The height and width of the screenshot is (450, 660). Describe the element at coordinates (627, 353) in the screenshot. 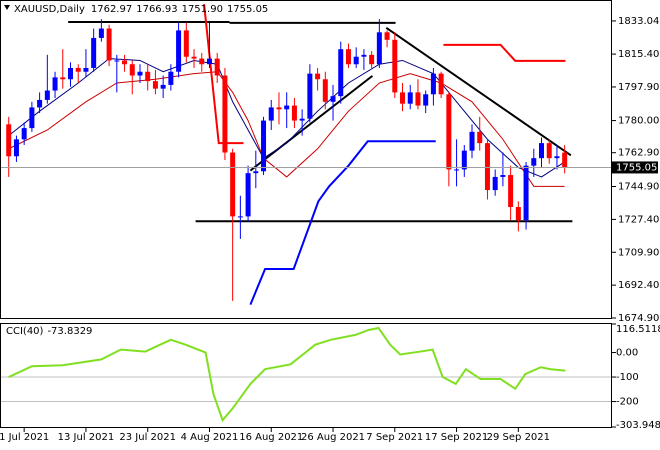

I see `y-tick-label: 0.00` at that location.